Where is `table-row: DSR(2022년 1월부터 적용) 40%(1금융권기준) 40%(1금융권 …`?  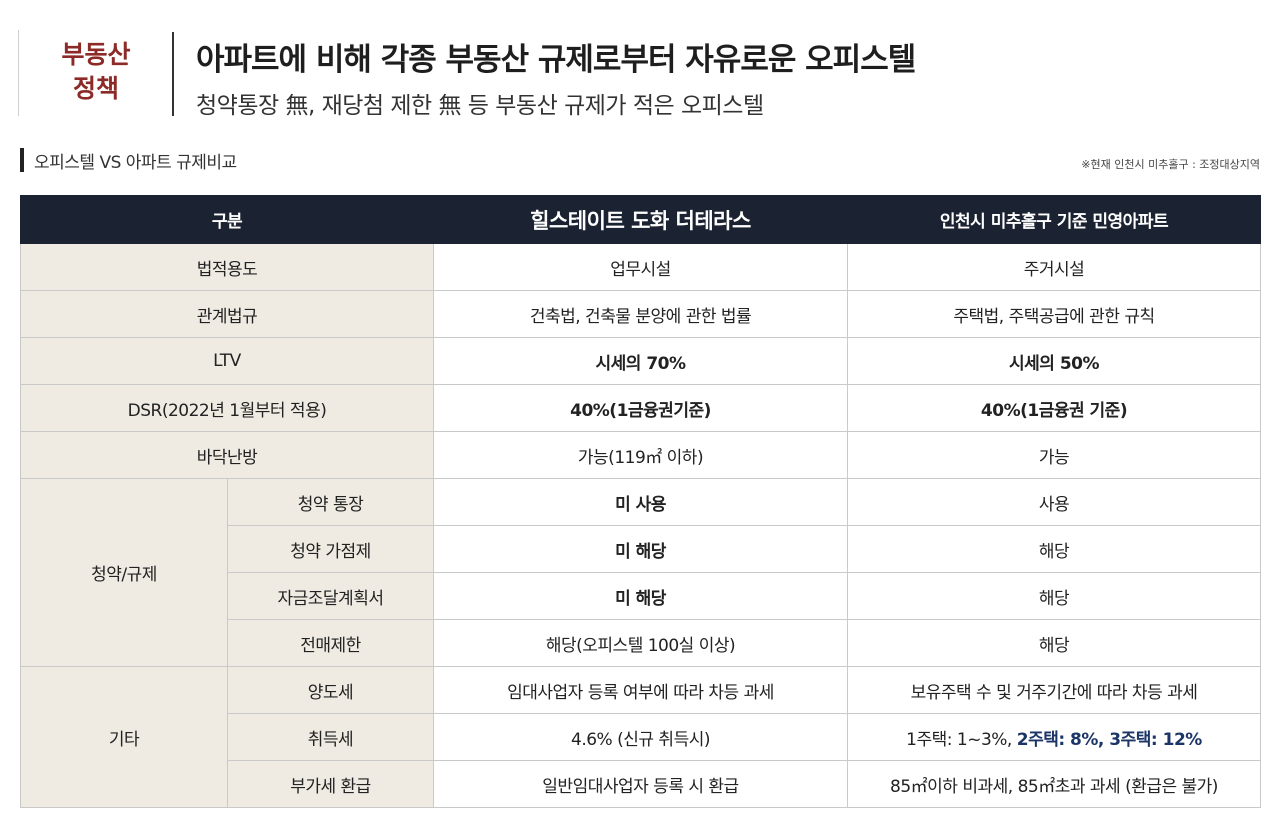
table-row: DSR(2022년 1월부터 적용) 40%(1금융권기준) 40%(1금융권 … is located at coordinates (640, 408).